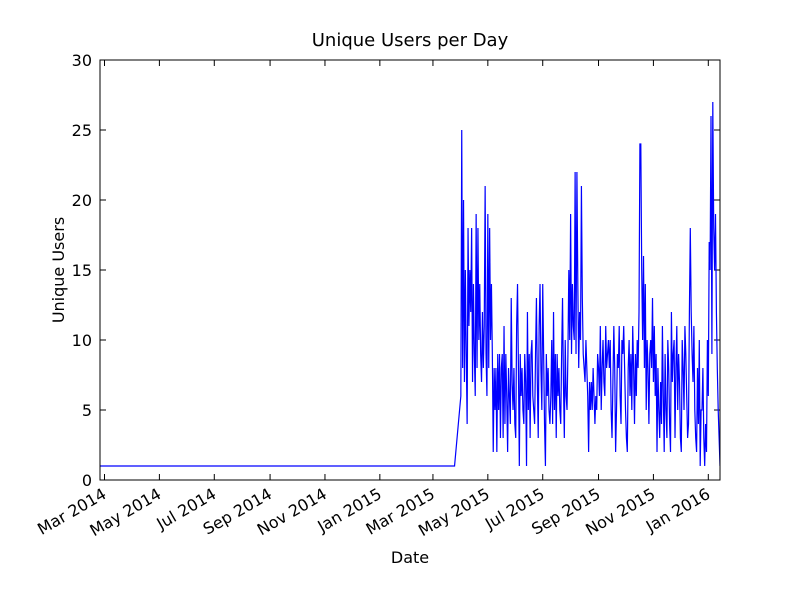 The height and width of the screenshot is (604, 800). I want to click on y-tick-label: 20, so click(82, 200).